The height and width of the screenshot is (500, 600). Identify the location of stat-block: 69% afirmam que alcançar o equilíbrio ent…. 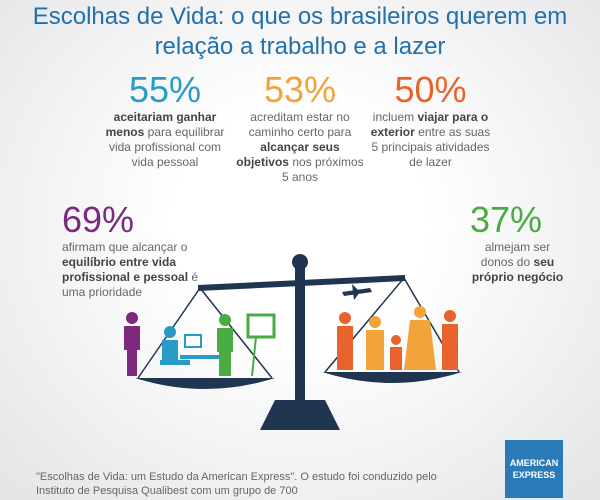
(137, 250).